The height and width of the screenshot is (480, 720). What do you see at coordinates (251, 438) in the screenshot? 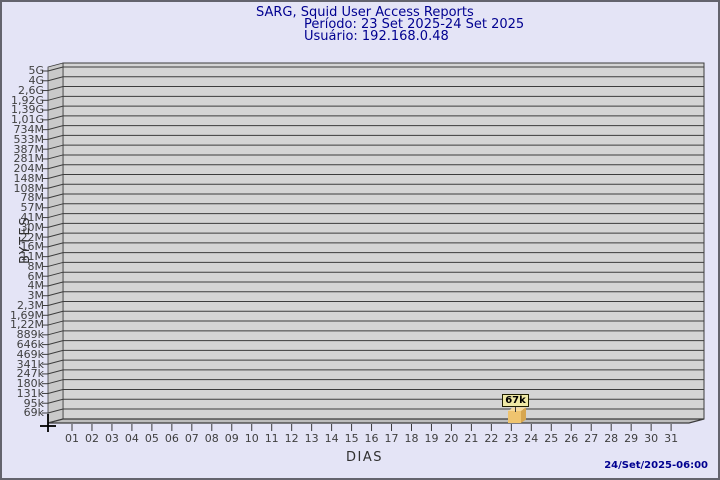
I see `x-axis-tick-label: 10` at bounding box center [251, 438].